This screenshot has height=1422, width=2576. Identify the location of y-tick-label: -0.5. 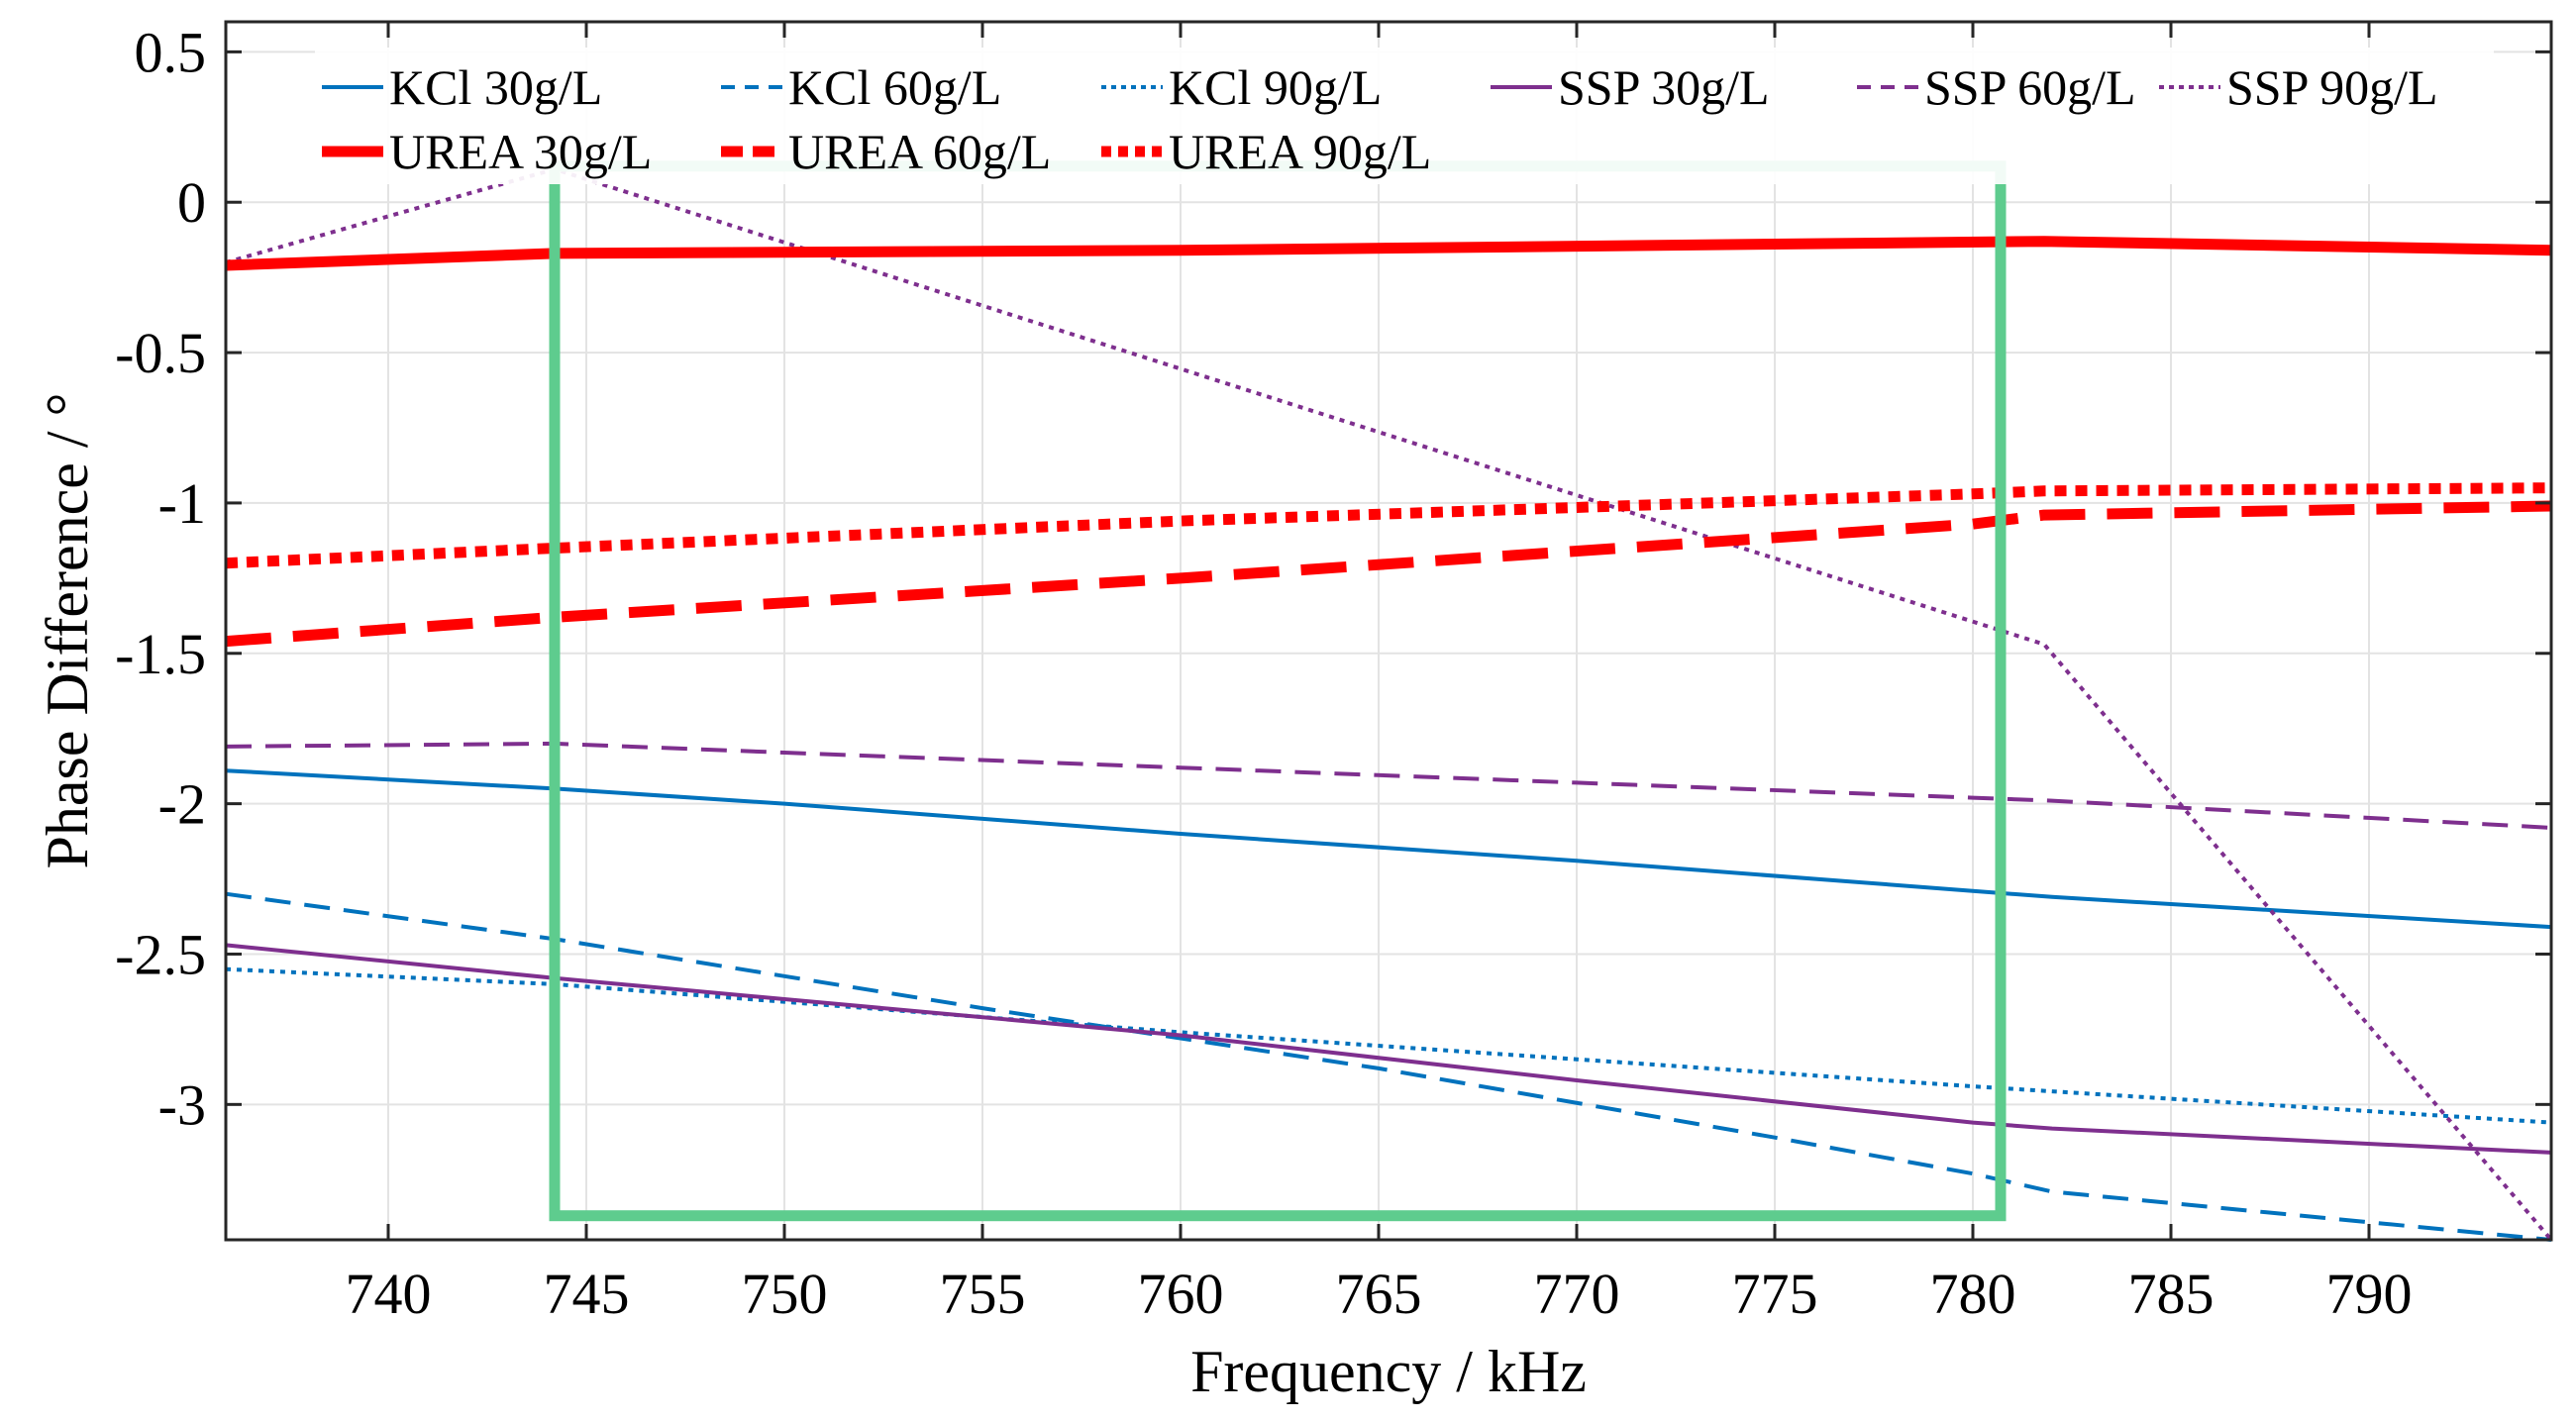
(160, 353).